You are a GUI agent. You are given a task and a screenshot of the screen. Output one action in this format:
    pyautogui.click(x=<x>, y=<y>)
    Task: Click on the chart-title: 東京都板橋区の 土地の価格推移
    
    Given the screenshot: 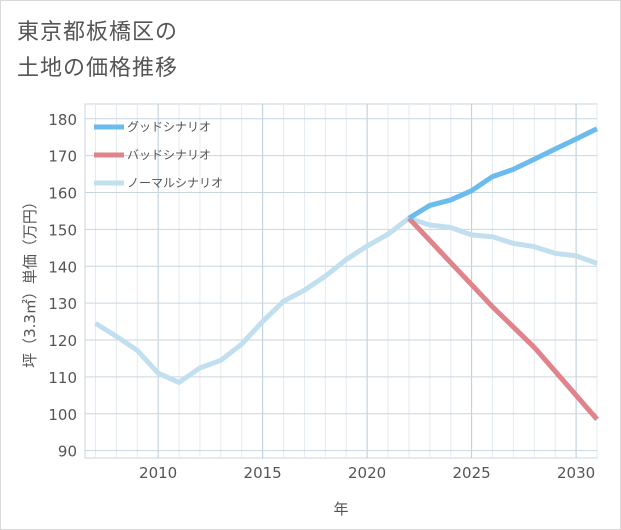 What is the action you would take?
    pyautogui.click(x=97, y=51)
    